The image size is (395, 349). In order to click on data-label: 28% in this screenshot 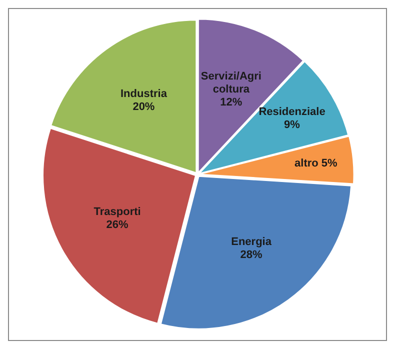, I will do `click(251, 255)`.